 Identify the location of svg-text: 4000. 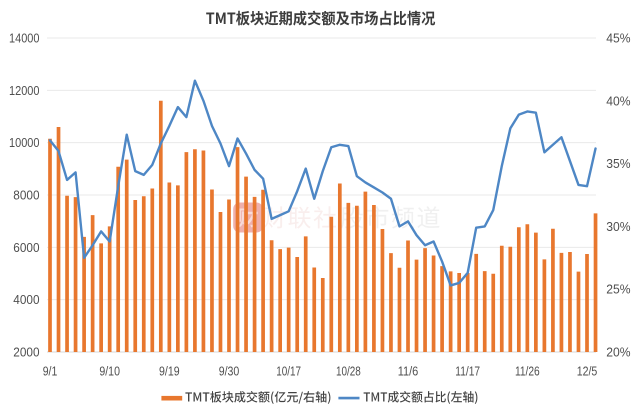
(26, 300).